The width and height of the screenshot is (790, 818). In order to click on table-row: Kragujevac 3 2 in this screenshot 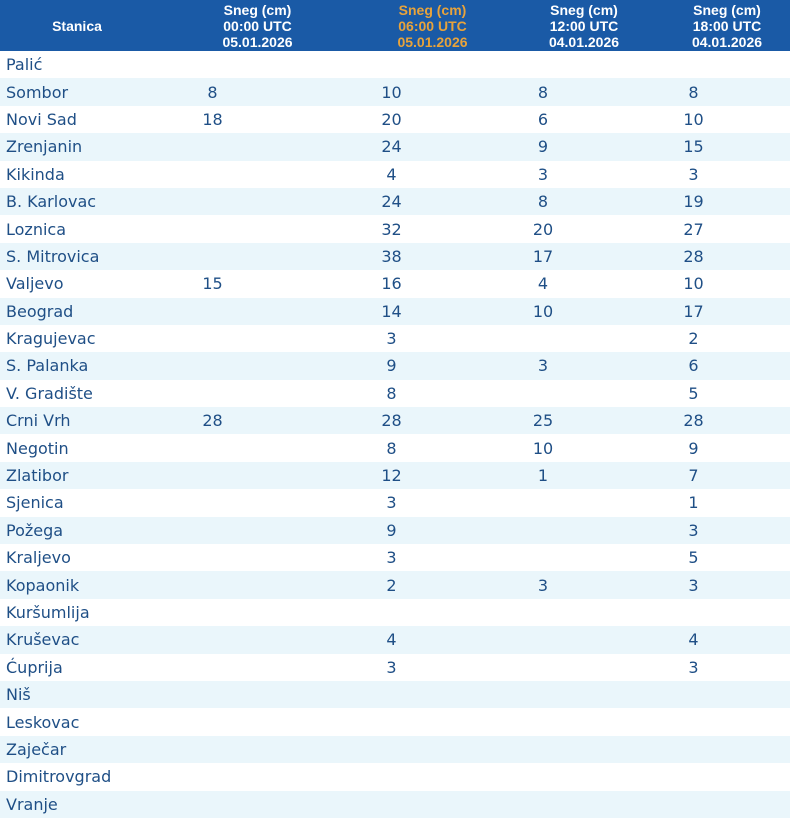, I will do `click(395, 338)`.